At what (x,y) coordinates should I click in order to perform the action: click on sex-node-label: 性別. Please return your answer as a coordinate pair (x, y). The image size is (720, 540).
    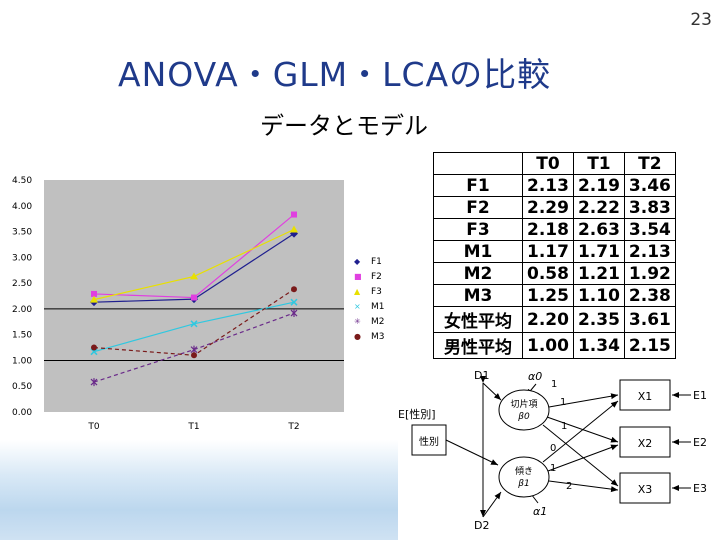
    Looking at the image, I should click on (429, 441).